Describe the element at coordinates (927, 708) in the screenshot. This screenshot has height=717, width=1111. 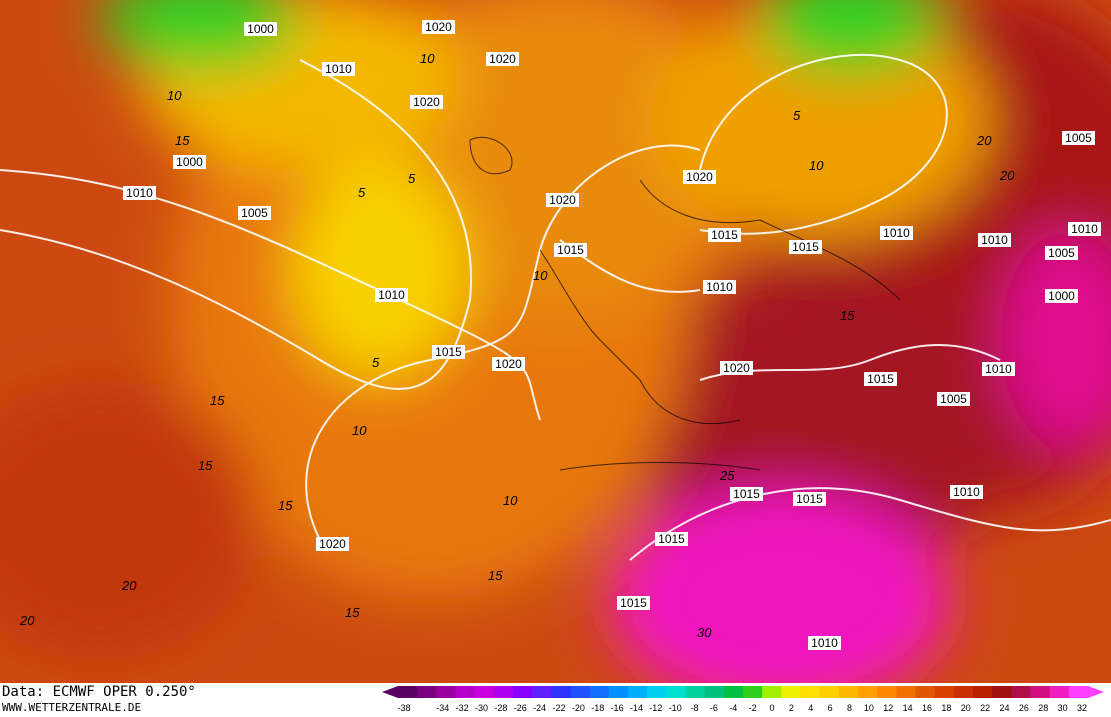
I see `colorbar-tick-label: 16` at that location.